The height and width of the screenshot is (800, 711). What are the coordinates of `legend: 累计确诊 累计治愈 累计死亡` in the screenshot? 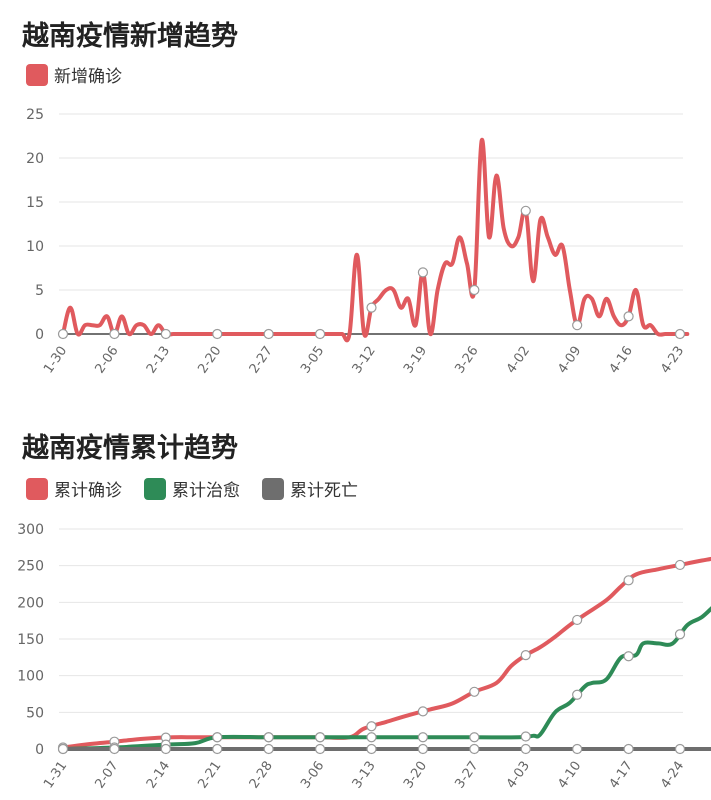 It's located at (192, 488).